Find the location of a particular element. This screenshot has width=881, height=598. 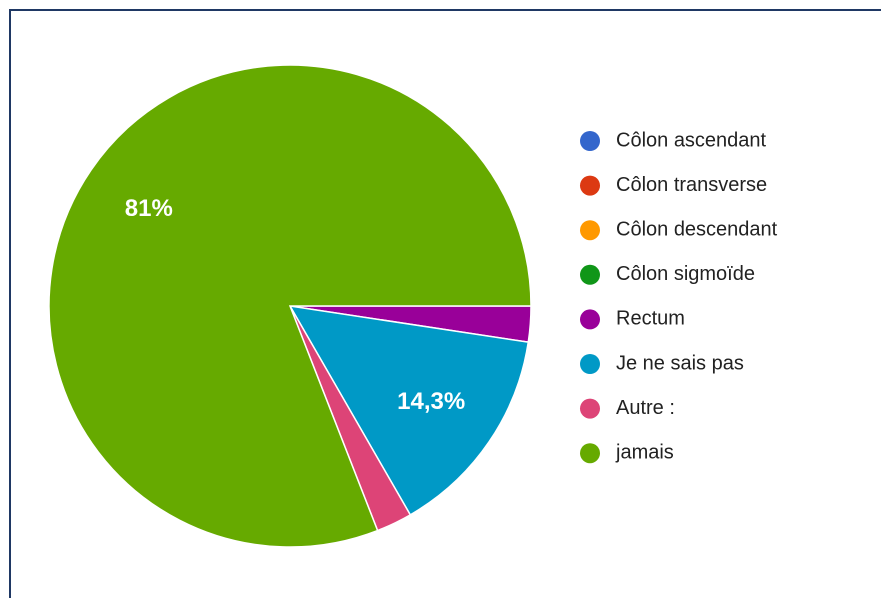

legend-label: Côlon descendant is located at coordinates (697, 229).